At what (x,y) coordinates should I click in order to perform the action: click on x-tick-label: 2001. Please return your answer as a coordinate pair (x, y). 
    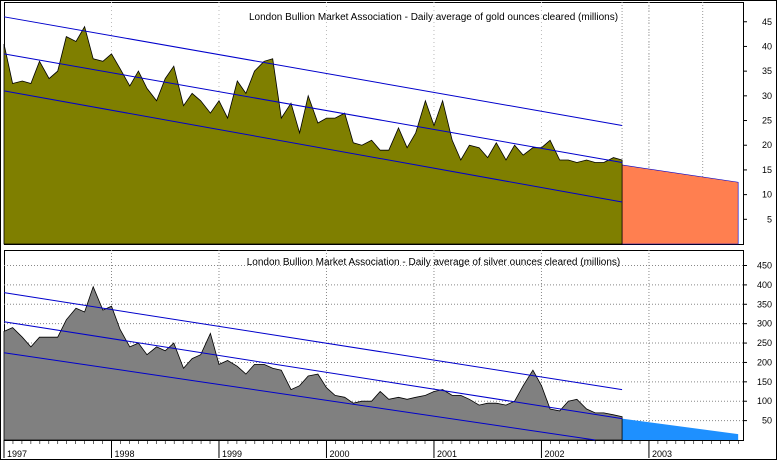
    Looking at the image, I should click on (447, 454).